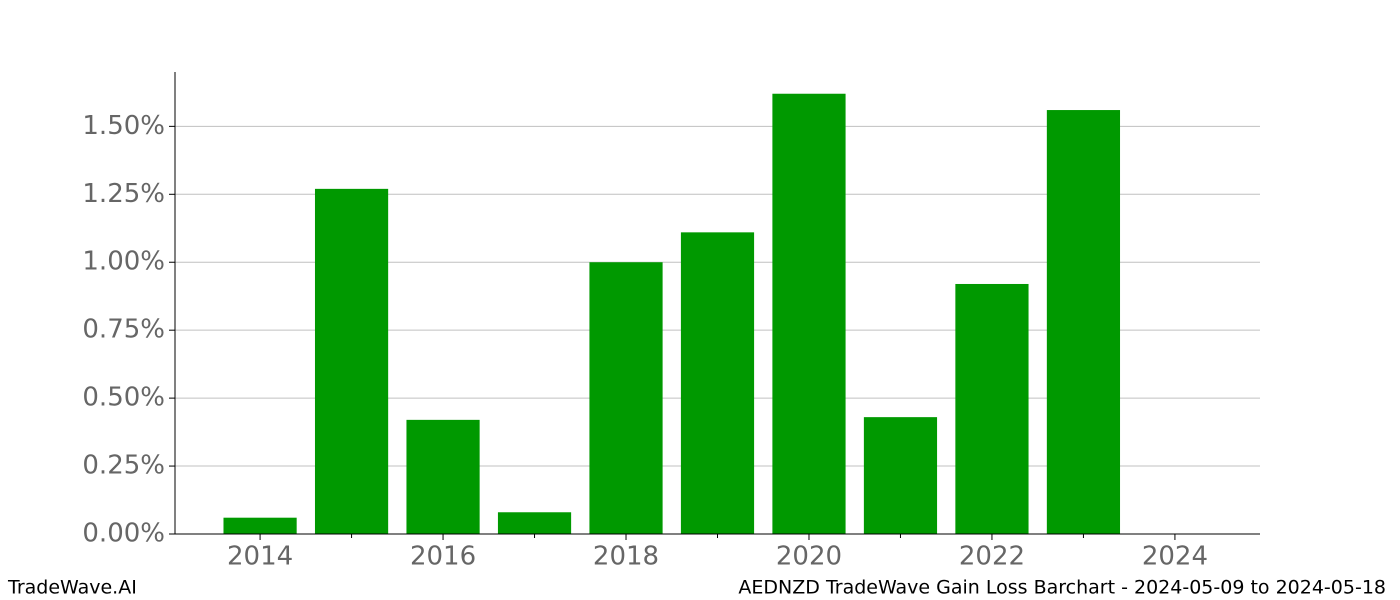  Describe the element at coordinates (992, 557) in the screenshot. I see `x-tick-label: 2022` at that location.